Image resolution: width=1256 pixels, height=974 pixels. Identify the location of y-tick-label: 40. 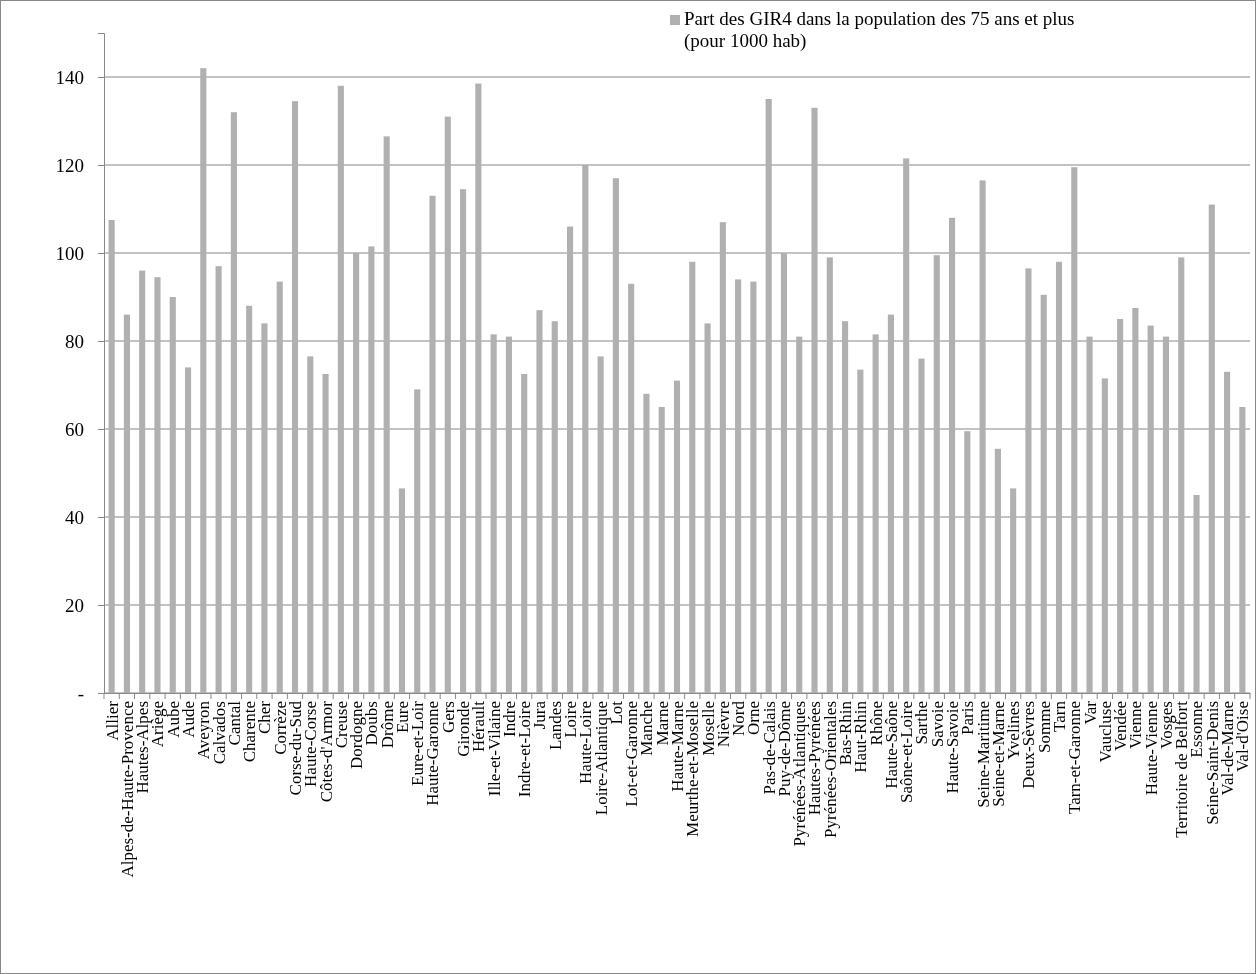
(74, 517).